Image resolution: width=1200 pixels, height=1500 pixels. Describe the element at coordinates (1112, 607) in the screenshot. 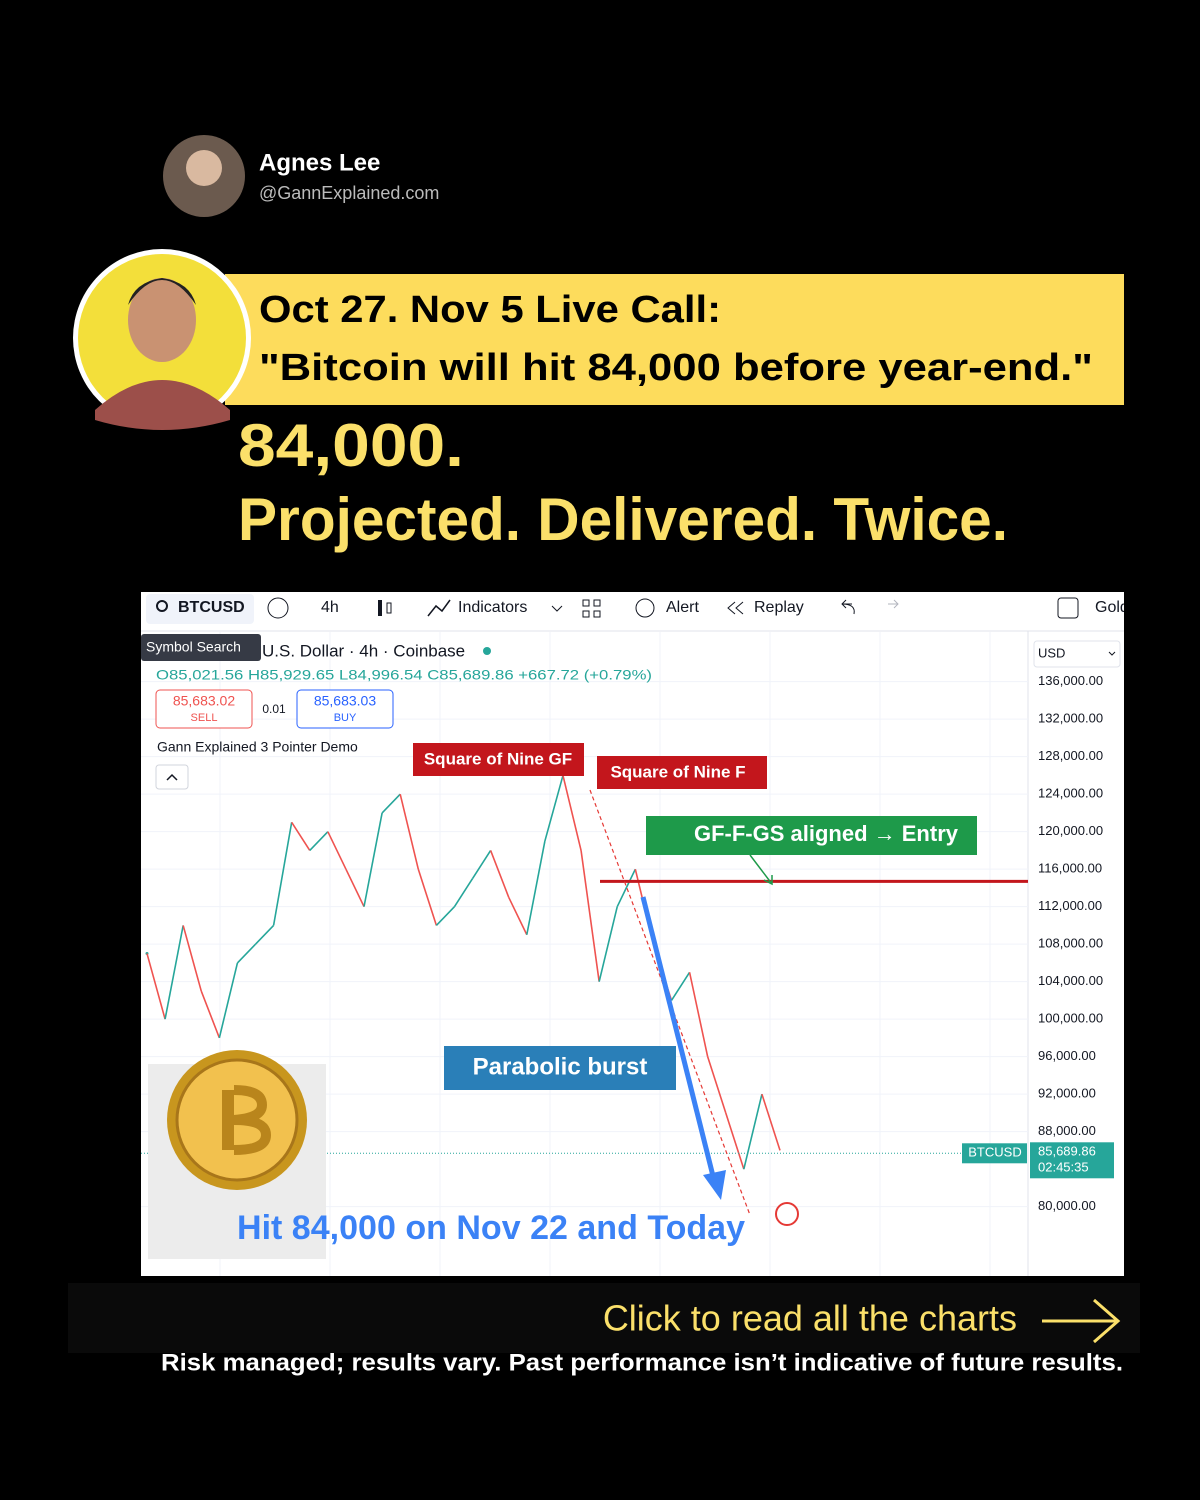

I see `gold-button: Gold` at that location.